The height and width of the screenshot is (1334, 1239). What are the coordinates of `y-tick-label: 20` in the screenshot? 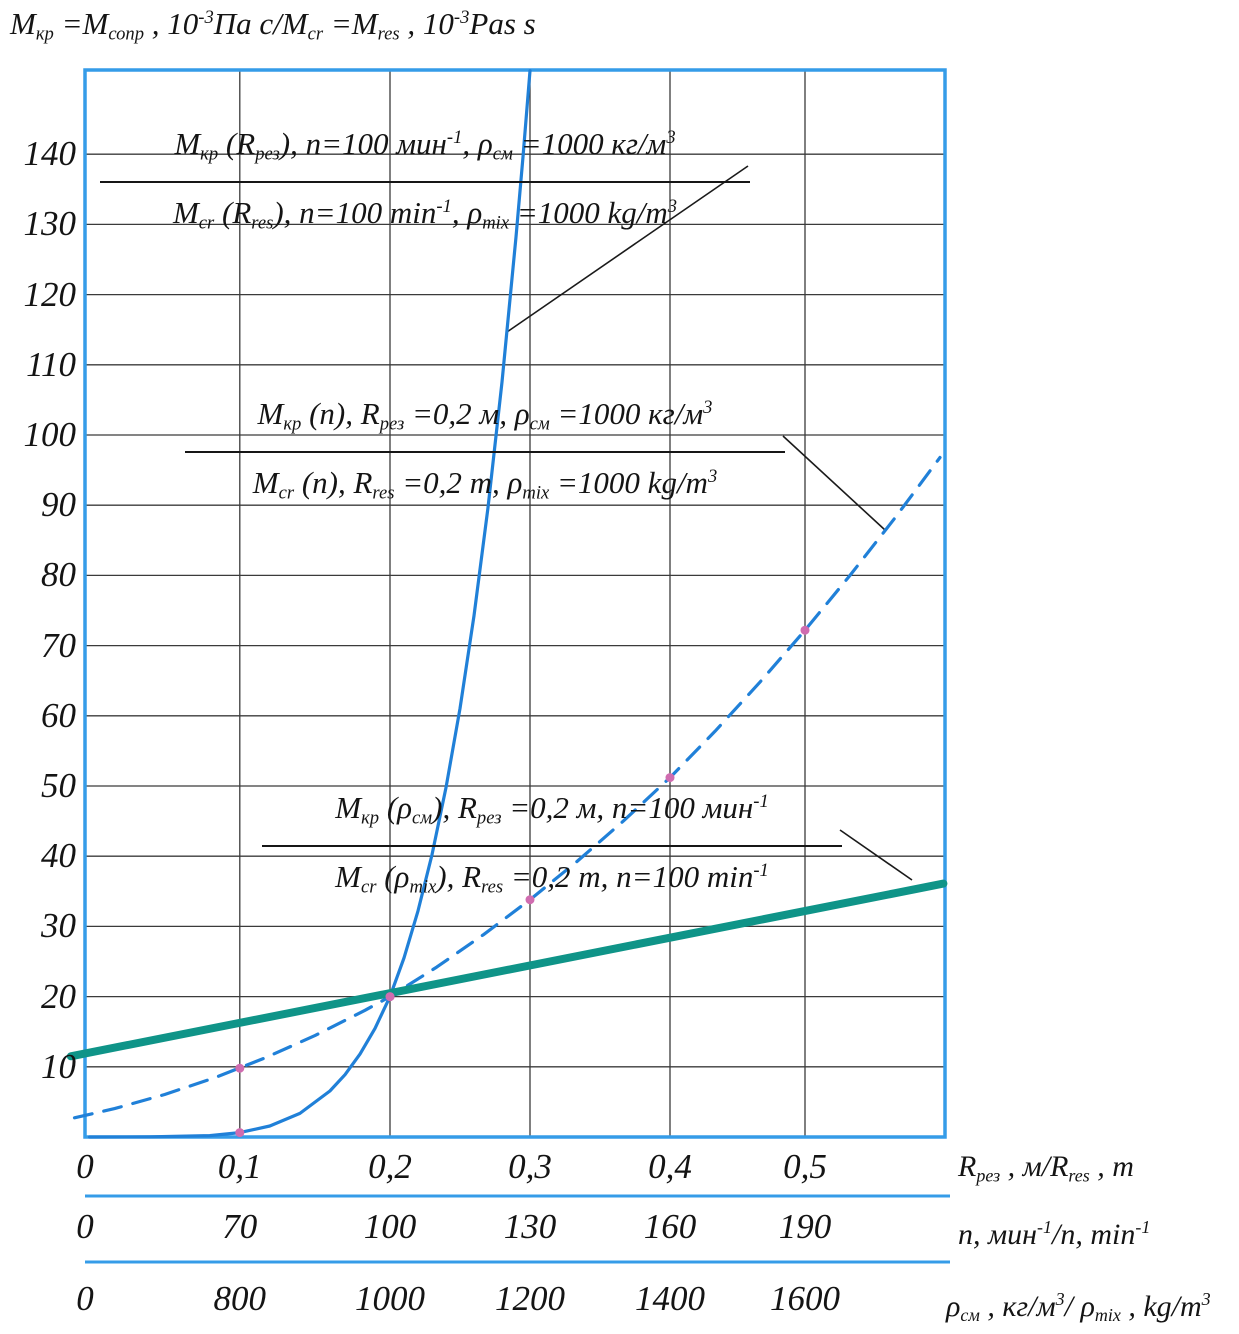 It's located at (58, 996).